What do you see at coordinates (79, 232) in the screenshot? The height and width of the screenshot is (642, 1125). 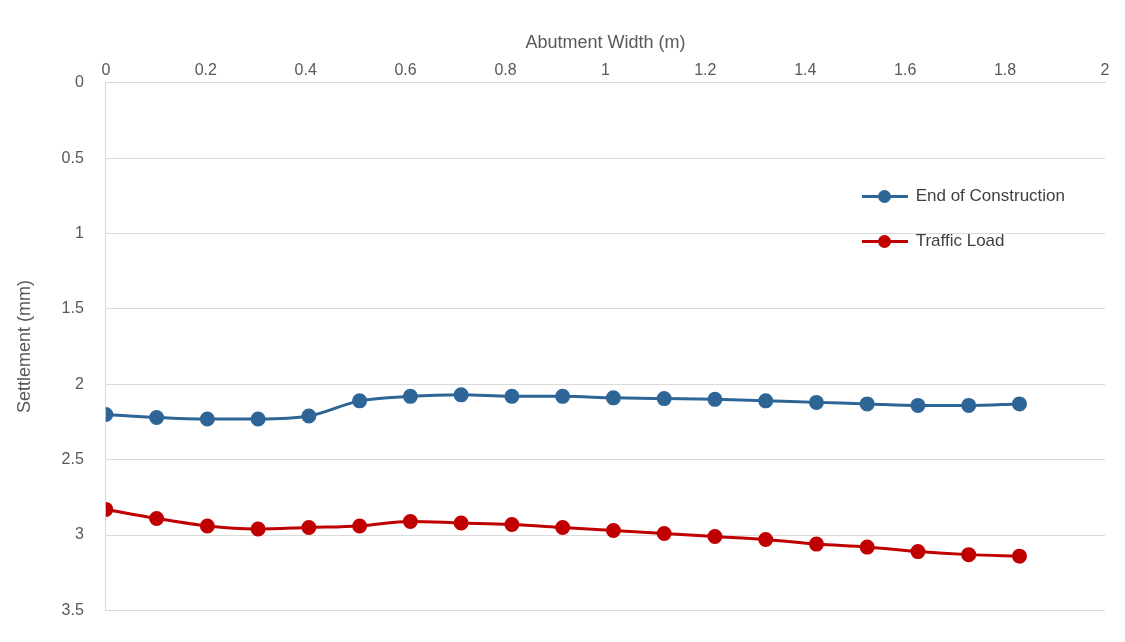 I see `y-tick-label: 1` at bounding box center [79, 232].